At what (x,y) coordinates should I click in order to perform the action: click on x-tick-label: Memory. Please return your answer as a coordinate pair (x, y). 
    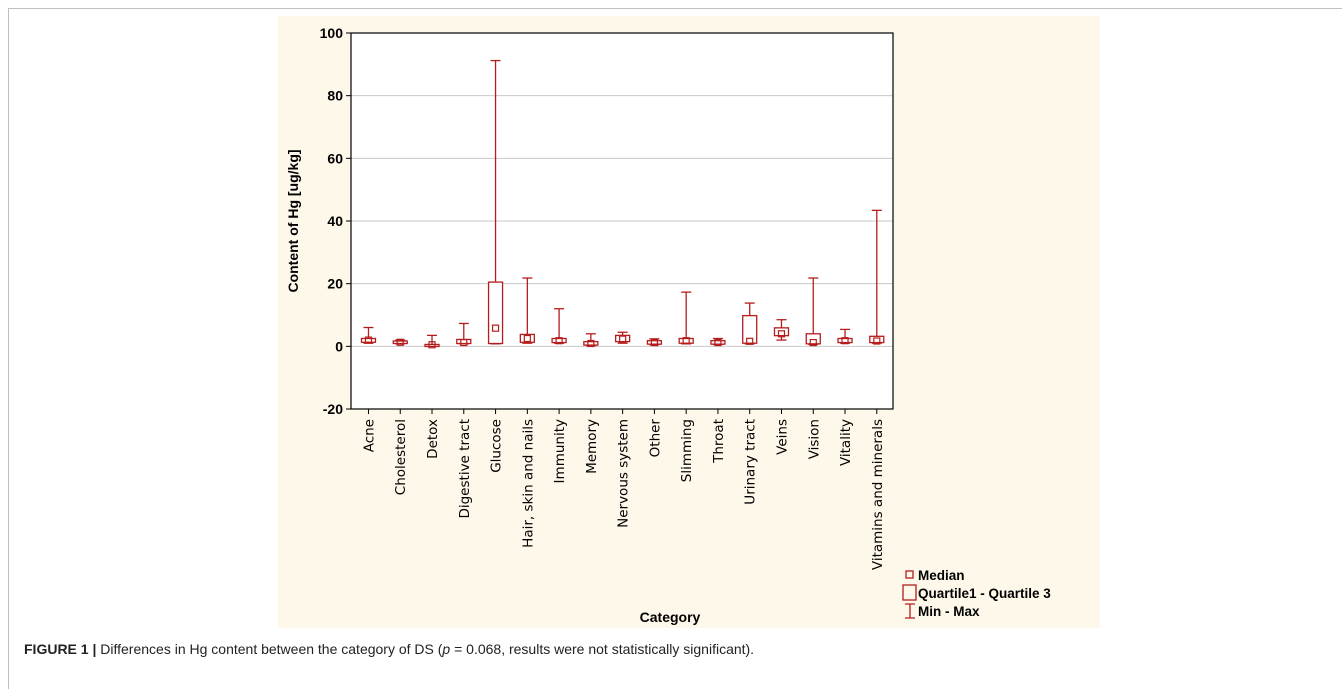
    Looking at the image, I should click on (592, 446).